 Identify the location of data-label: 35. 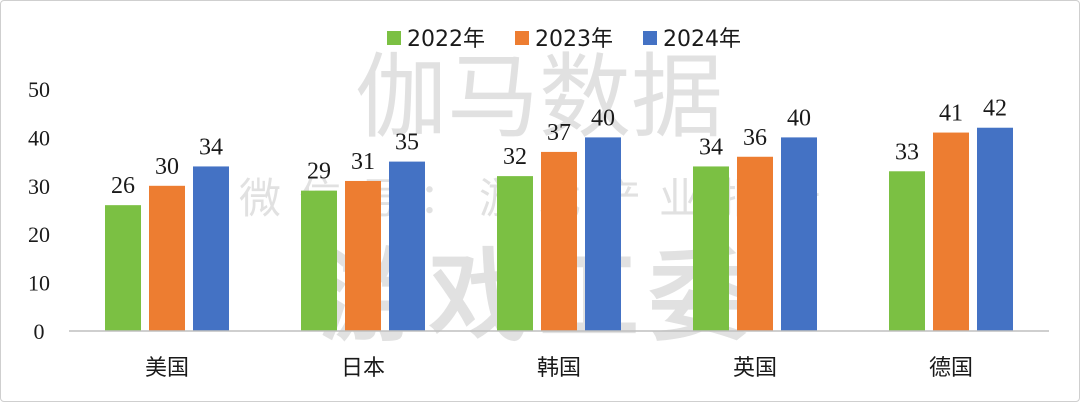
(407, 143).